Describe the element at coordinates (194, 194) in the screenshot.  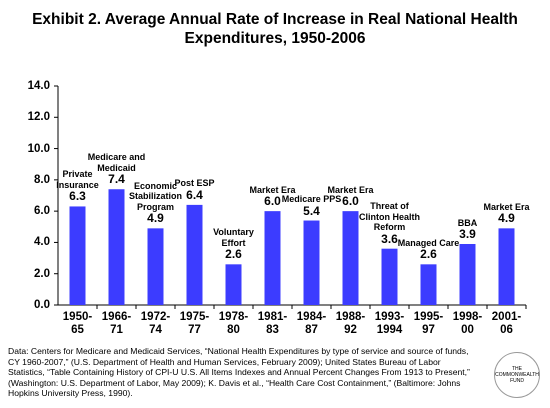
I see `value-label: 6.4` at that location.